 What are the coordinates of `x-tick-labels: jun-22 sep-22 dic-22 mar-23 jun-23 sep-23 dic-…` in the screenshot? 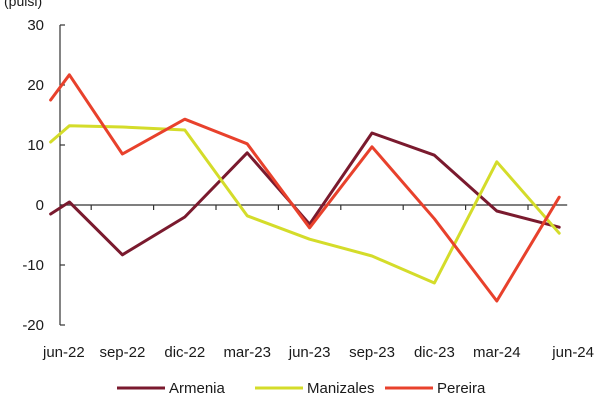 It's located at (318, 352).